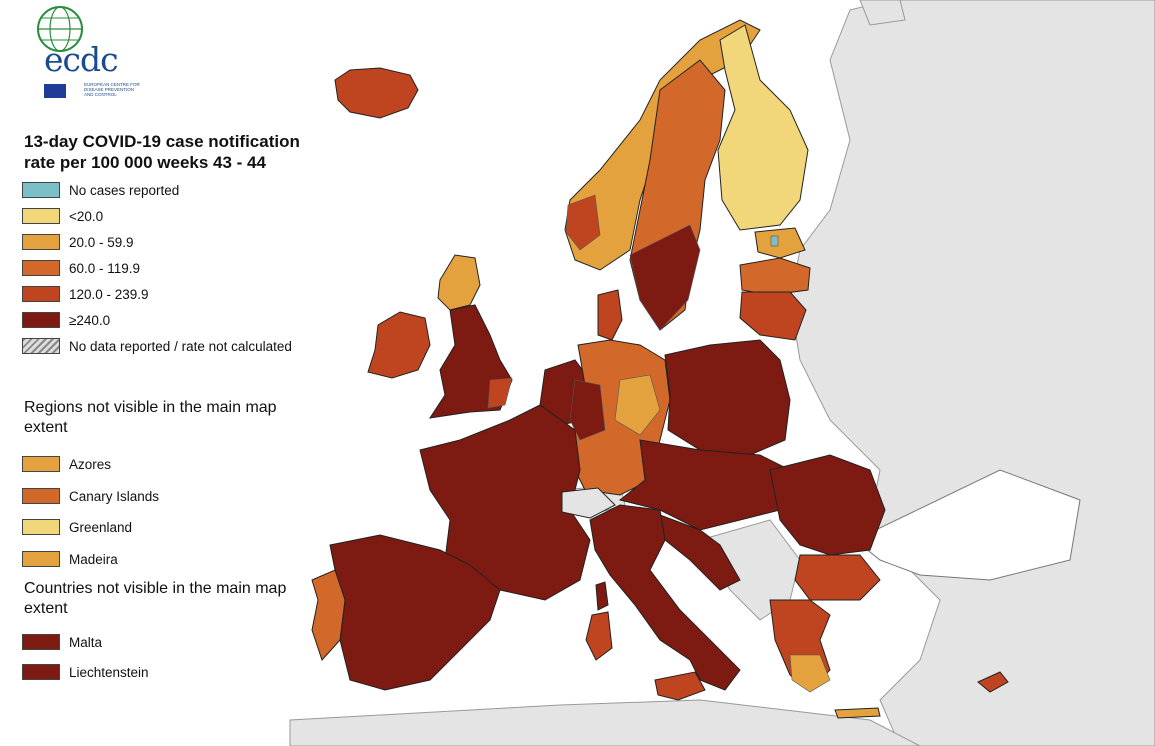 The image size is (1155, 746). What do you see at coordinates (780, 243) in the screenshot?
I see `region-estonia` at bounding box center [780, 243].